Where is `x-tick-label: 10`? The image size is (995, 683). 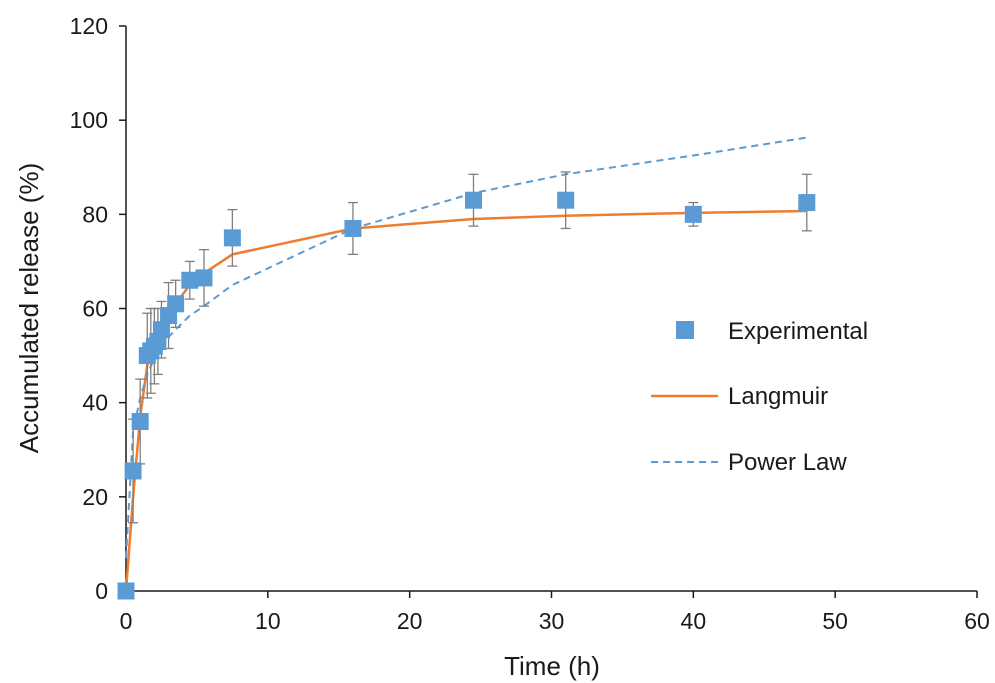
x-tick-label: 10 is located at coordinates (268, 621).